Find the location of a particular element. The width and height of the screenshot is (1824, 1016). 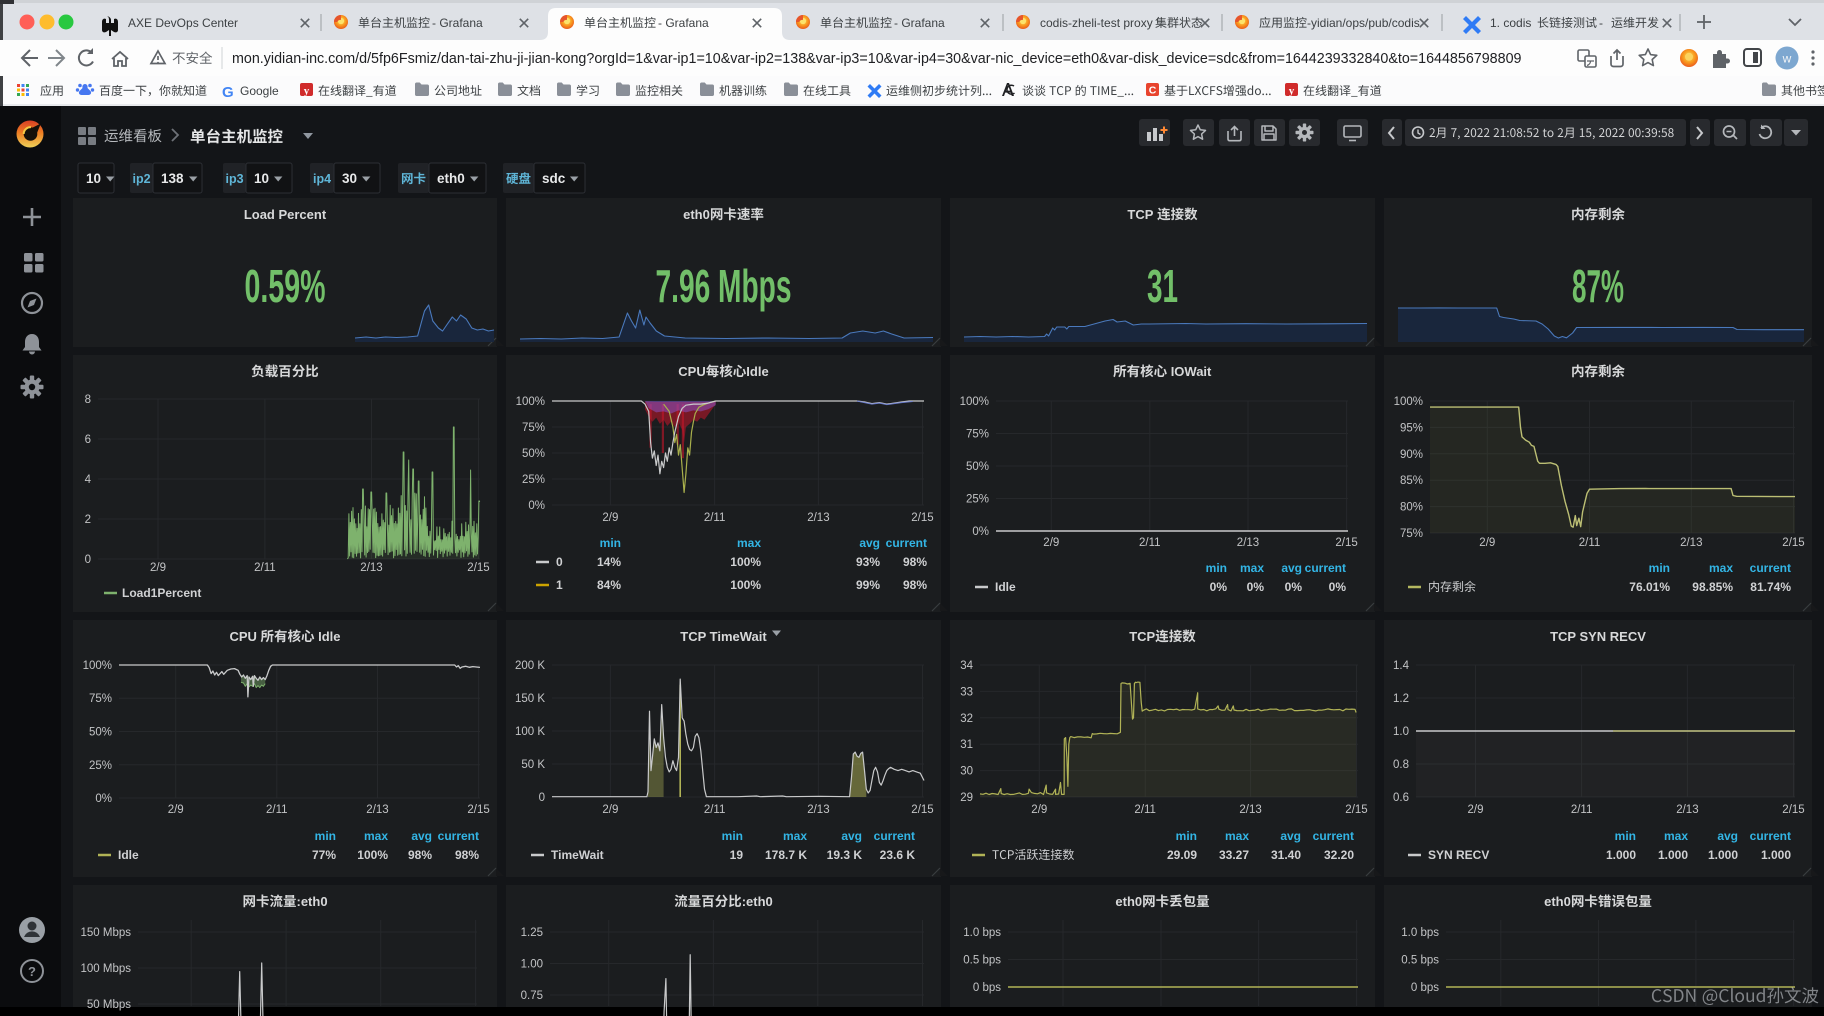

svg-text: eth0 is located at coordinates (1128, 901).